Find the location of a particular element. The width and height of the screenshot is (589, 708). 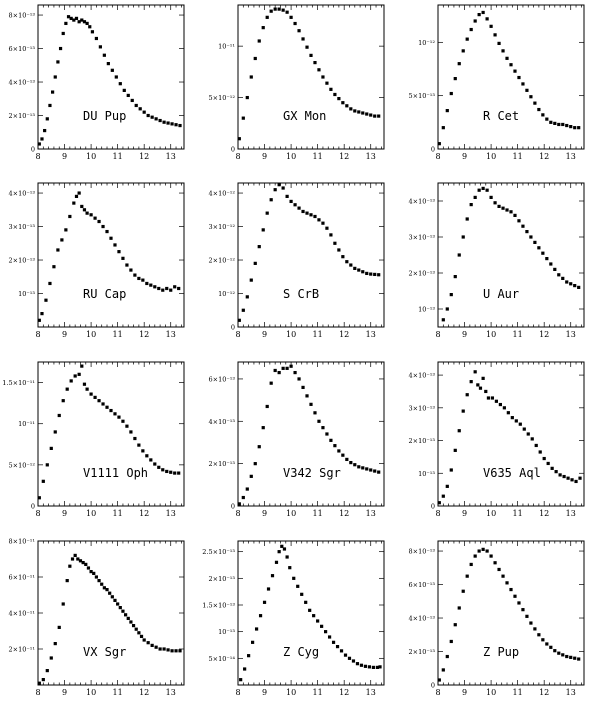

y-tick-label: 6×10⁻¹¹ is located at coordinates (22, 578).